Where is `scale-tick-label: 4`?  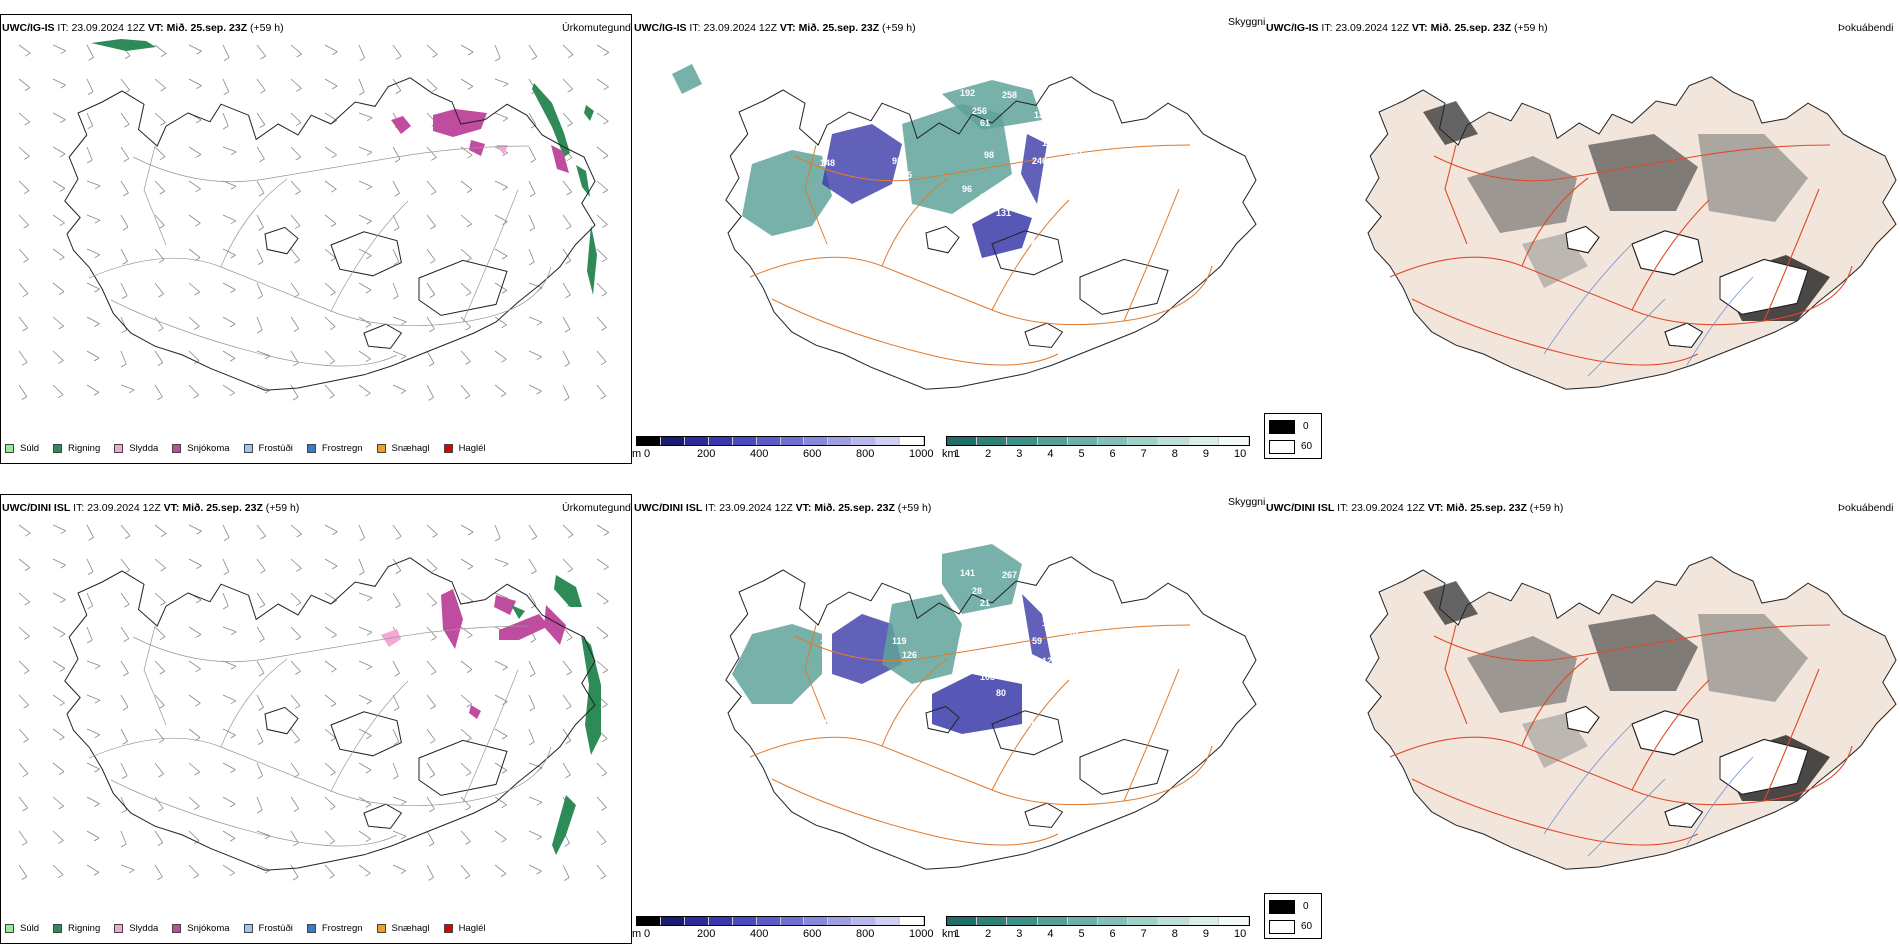
scale-tick-label: 4 is located at coordinates (1050, 934).